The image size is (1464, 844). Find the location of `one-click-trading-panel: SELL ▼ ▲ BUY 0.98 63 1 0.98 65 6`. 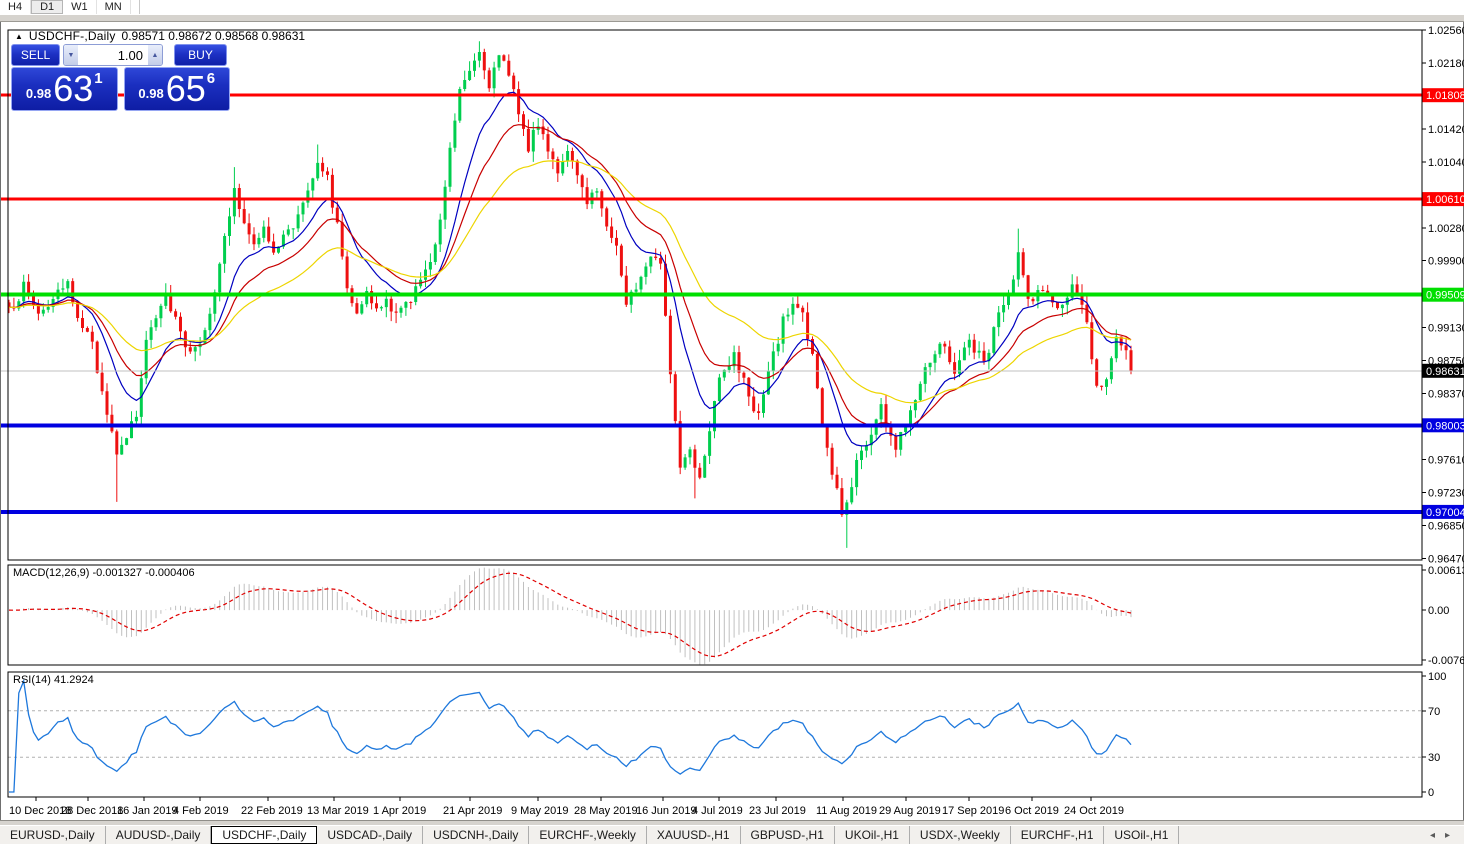

one-click-trading-panel: SELL ▼ ▲ BUY 0.98 63 1 0.98 65 6 is located at coordinates (120, 77).